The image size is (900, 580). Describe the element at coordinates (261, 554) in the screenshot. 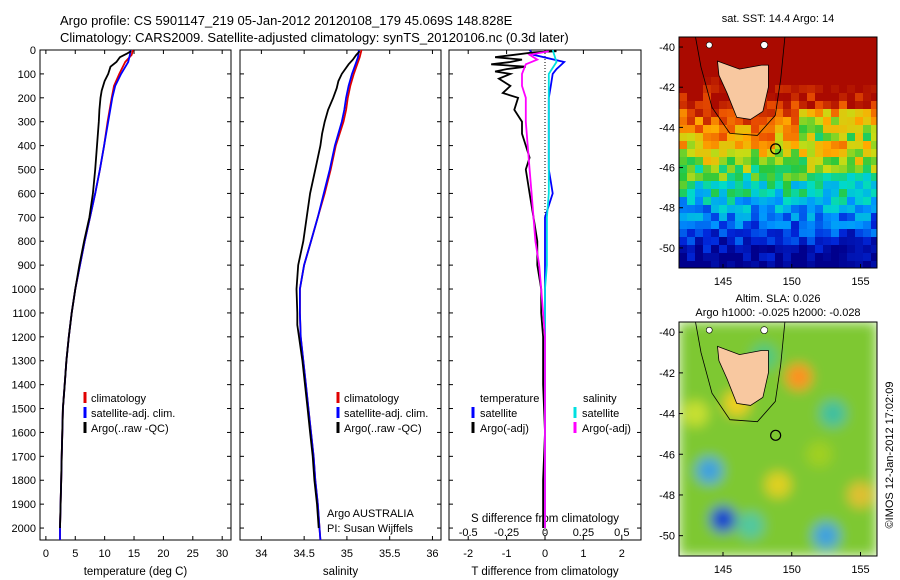

I see `x-tick-label: 34` at that location.